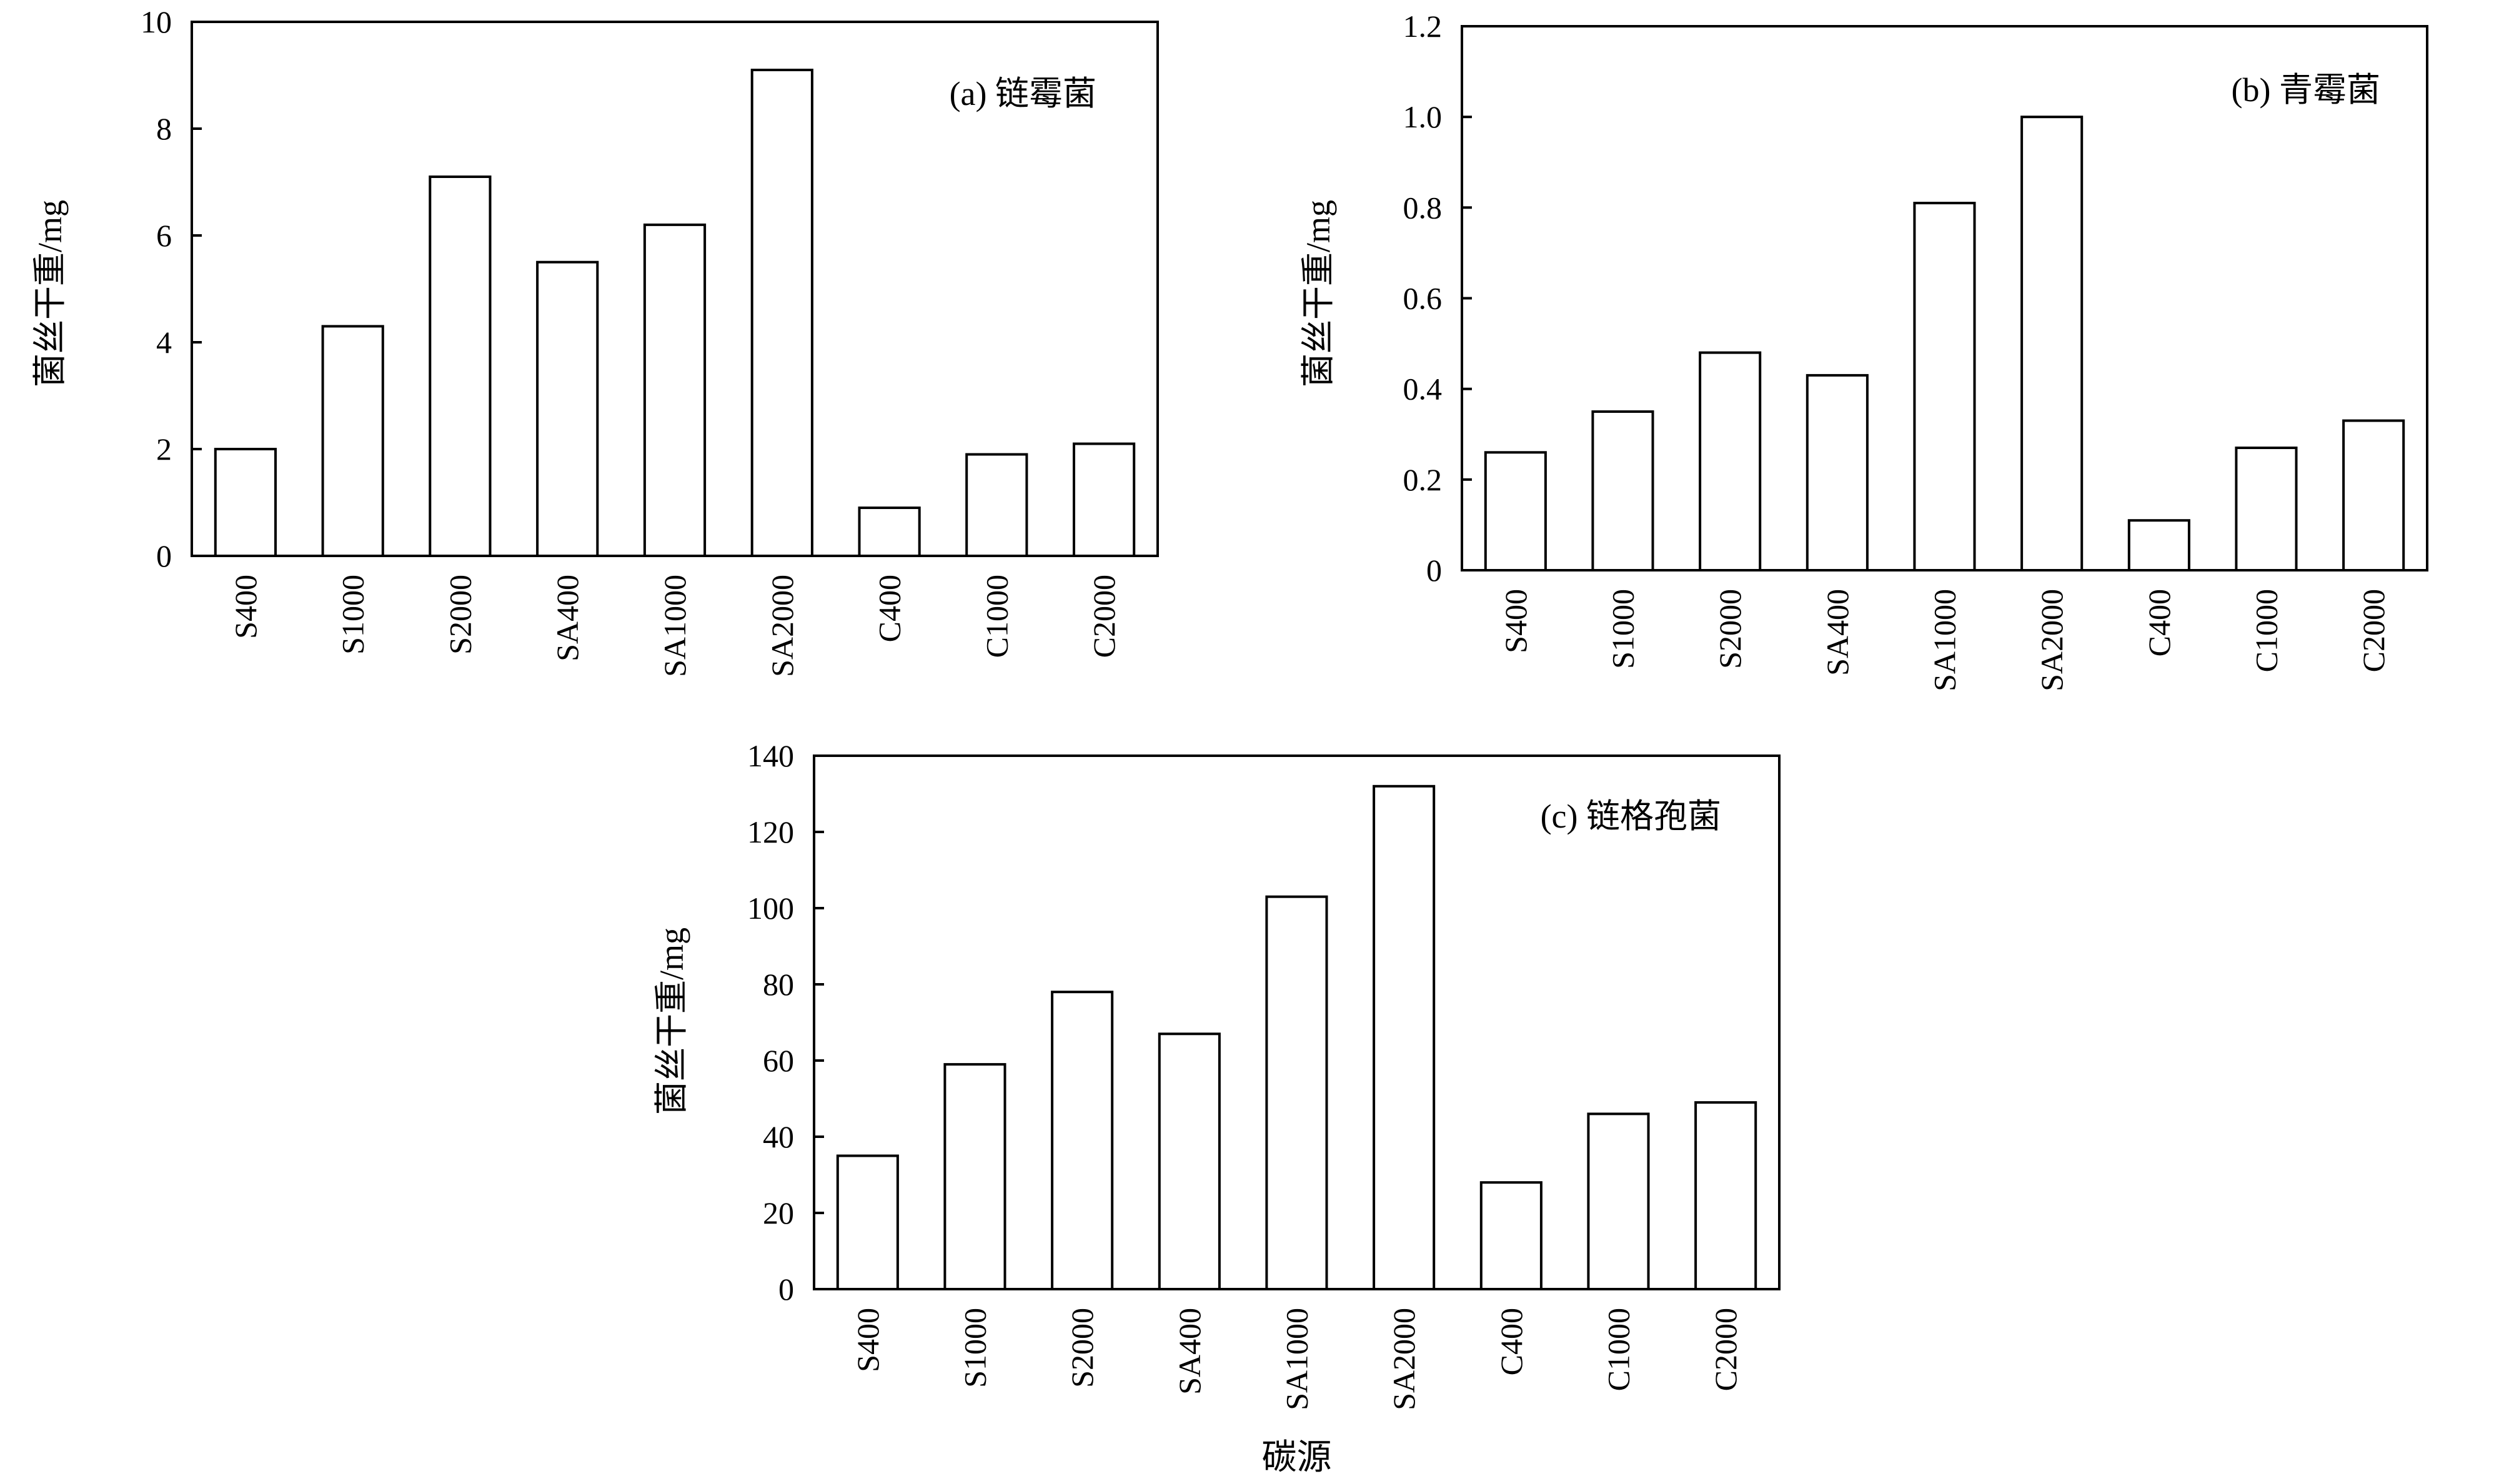 The height and width of the screenshot is (1484, 2509). What do you see at coordinates (2306, 90) in the screenshot?
I see `panel-title: (b) 青霉菌` at bounding box center [2306, 90].